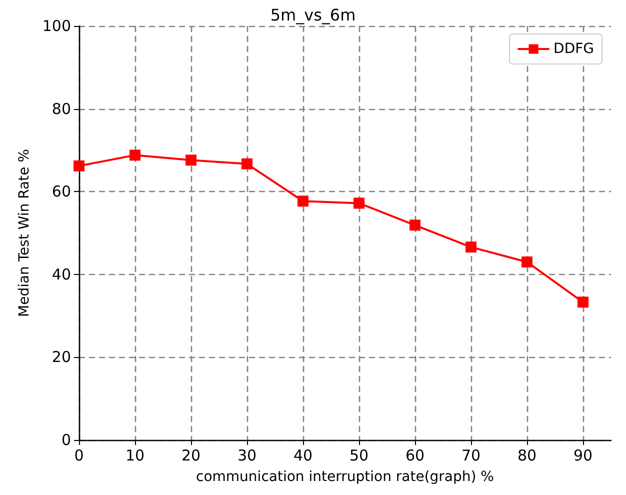 The width and height of the screenshot is (626, 495). What do you see at coordinates (471, 455) in the screenshot?
I see `x-tick-label: 70` at bounding box center [471, 455].